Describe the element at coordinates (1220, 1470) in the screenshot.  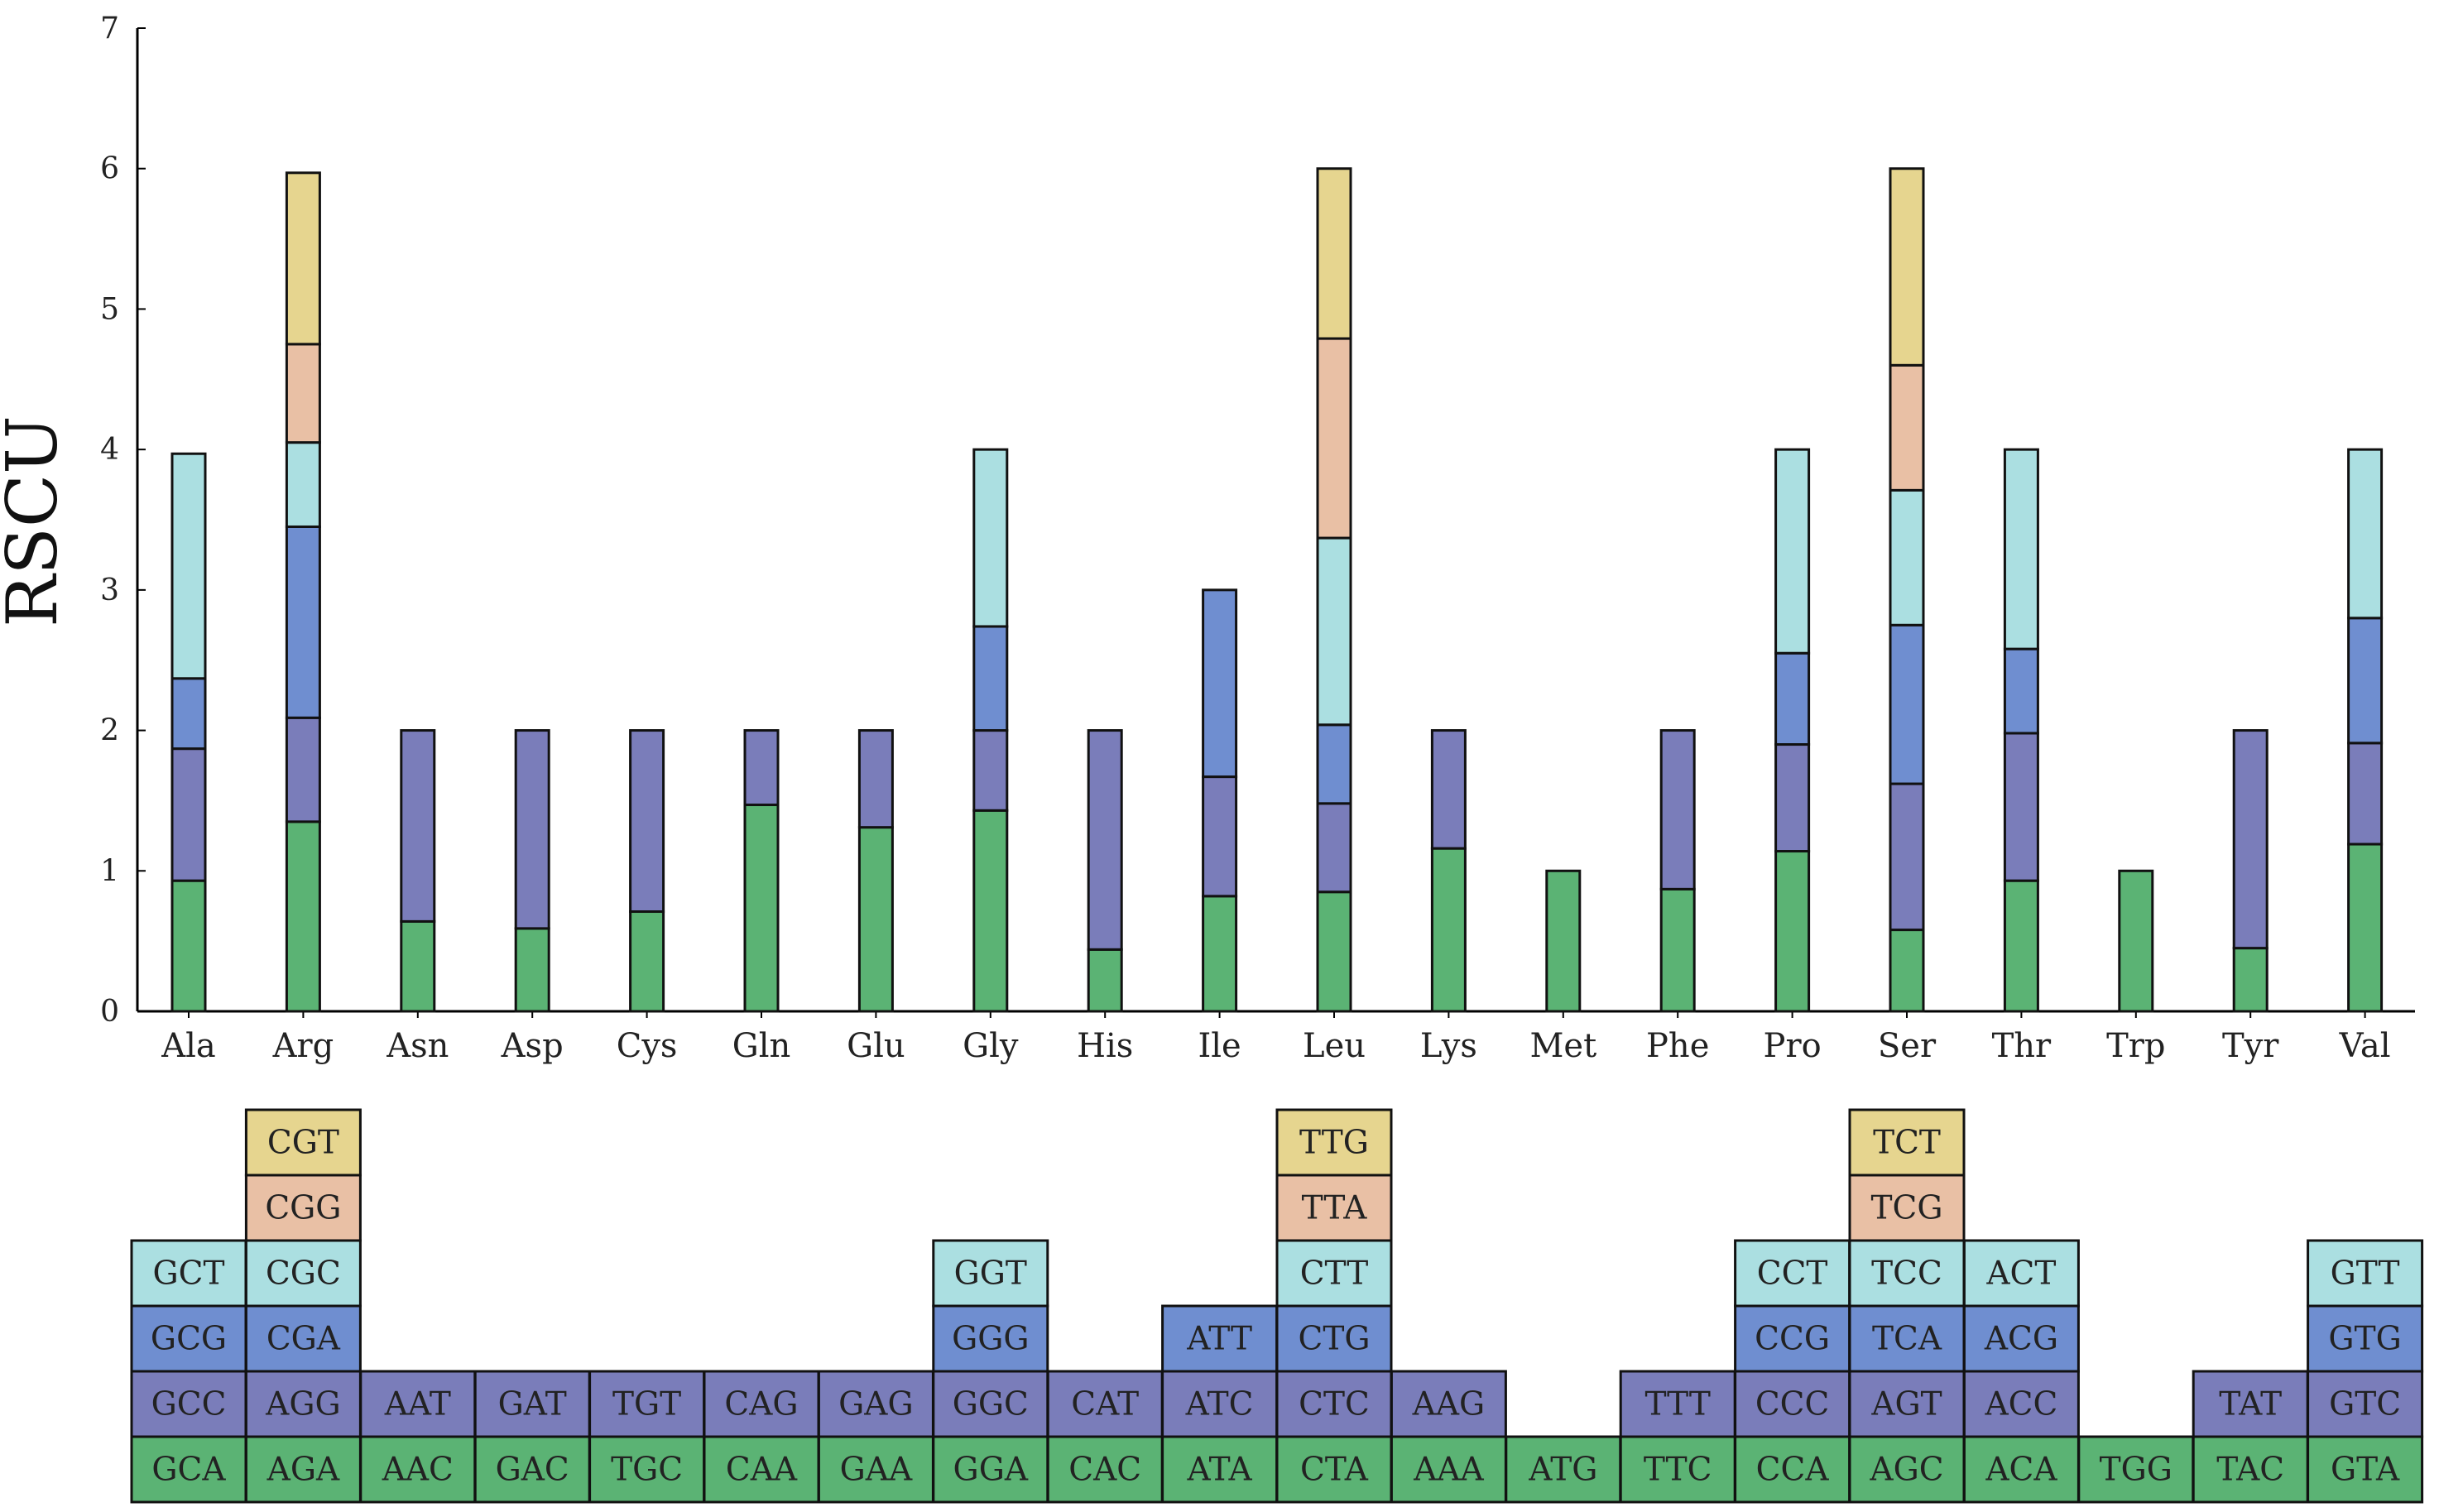
I see `codon-label-ata: ATA` at that location.